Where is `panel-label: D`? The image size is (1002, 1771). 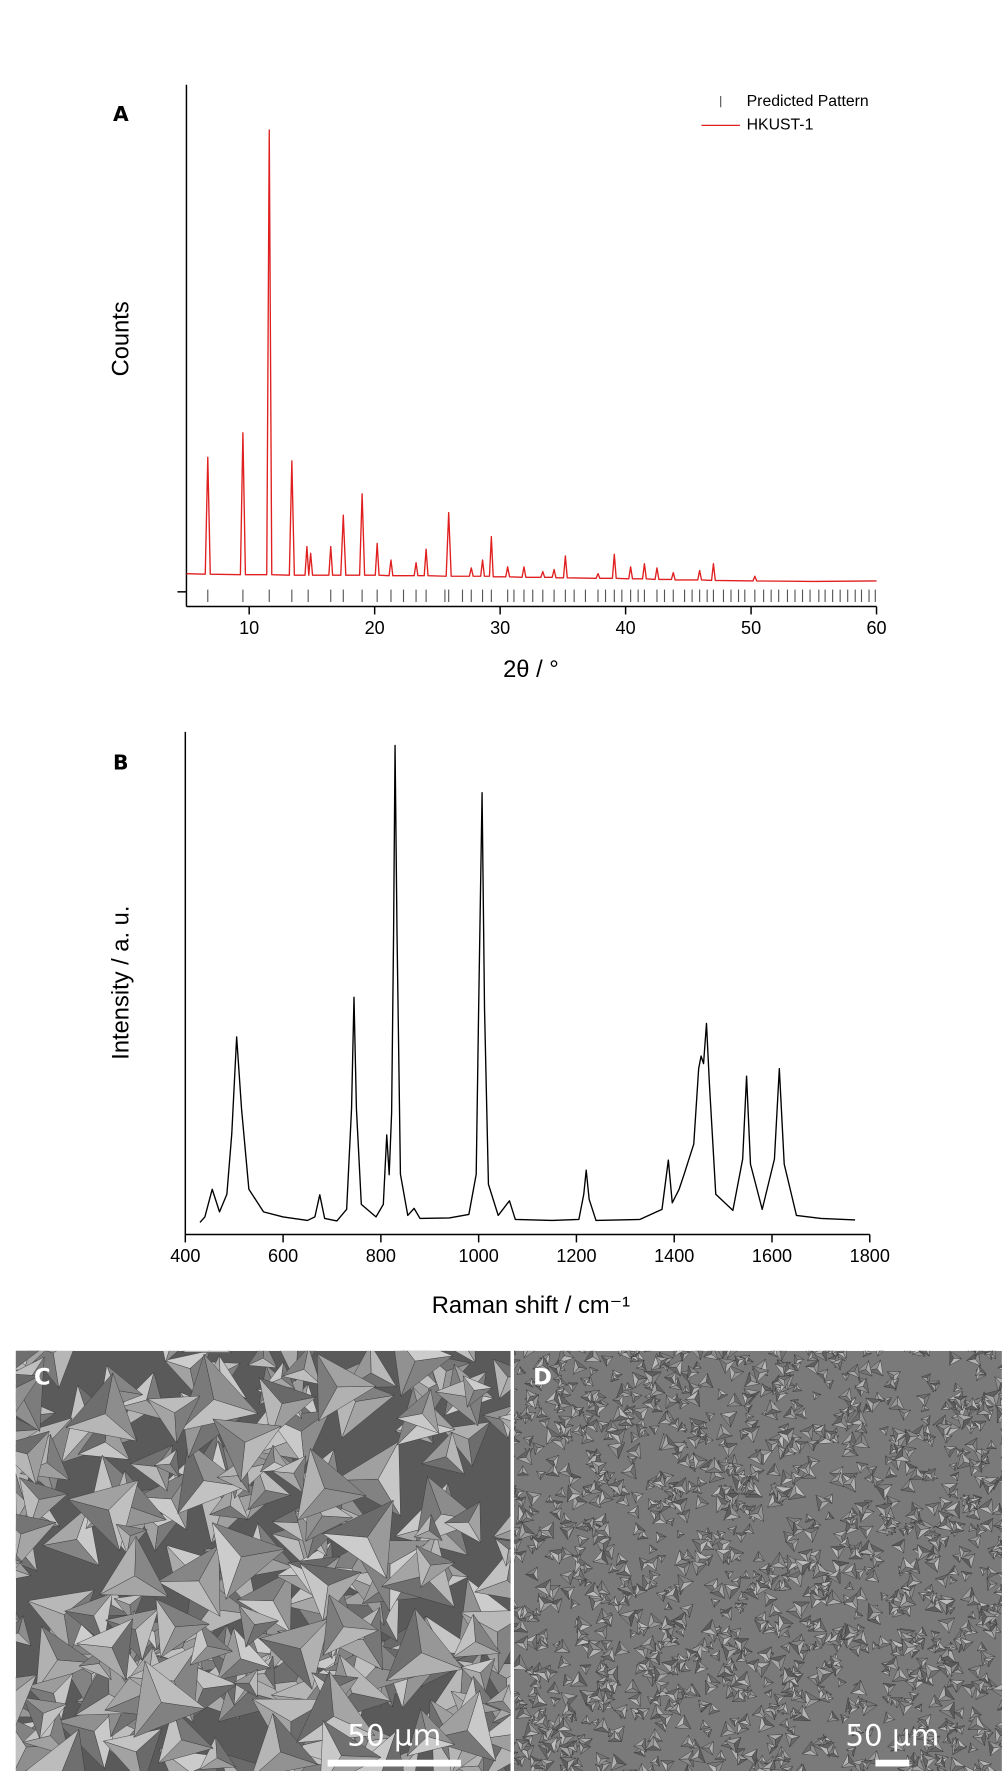 panel-label: D is located at coordinates (542, 1377).